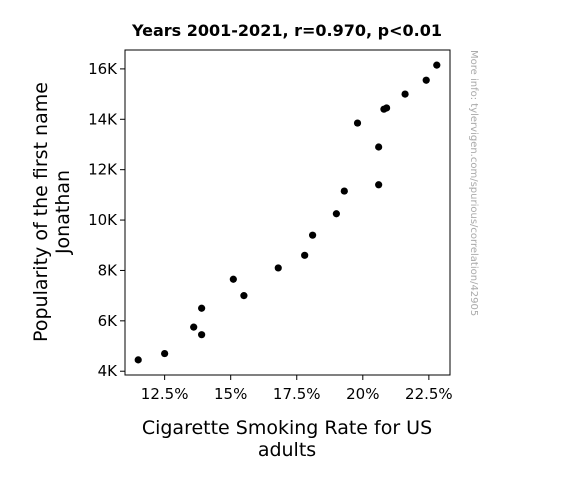  What do you see at coordinates (108, 371) in the screenshot?
I see `y-tick-label: 4K` at bounding box center [108, 371].